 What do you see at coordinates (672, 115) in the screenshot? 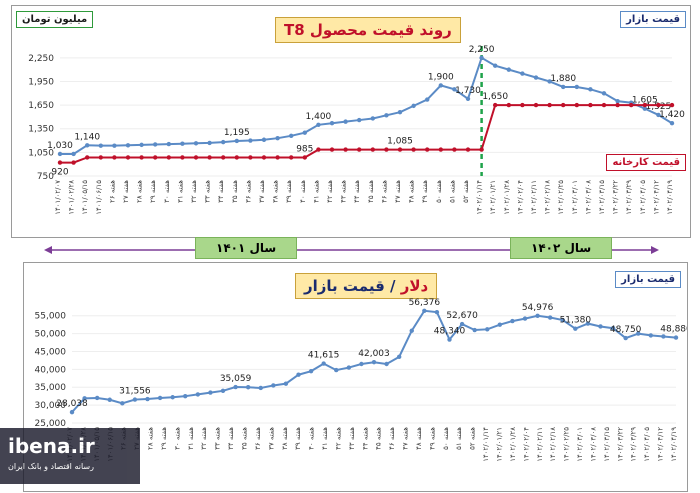
I see `data-label: 1,420` at bounding box center [672, 115].